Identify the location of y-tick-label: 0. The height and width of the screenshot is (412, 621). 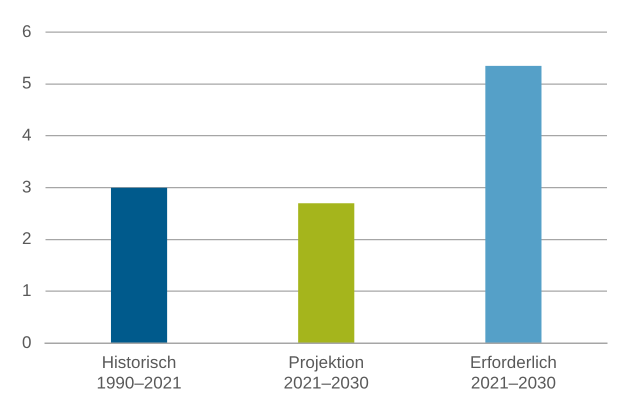
(27, 342).